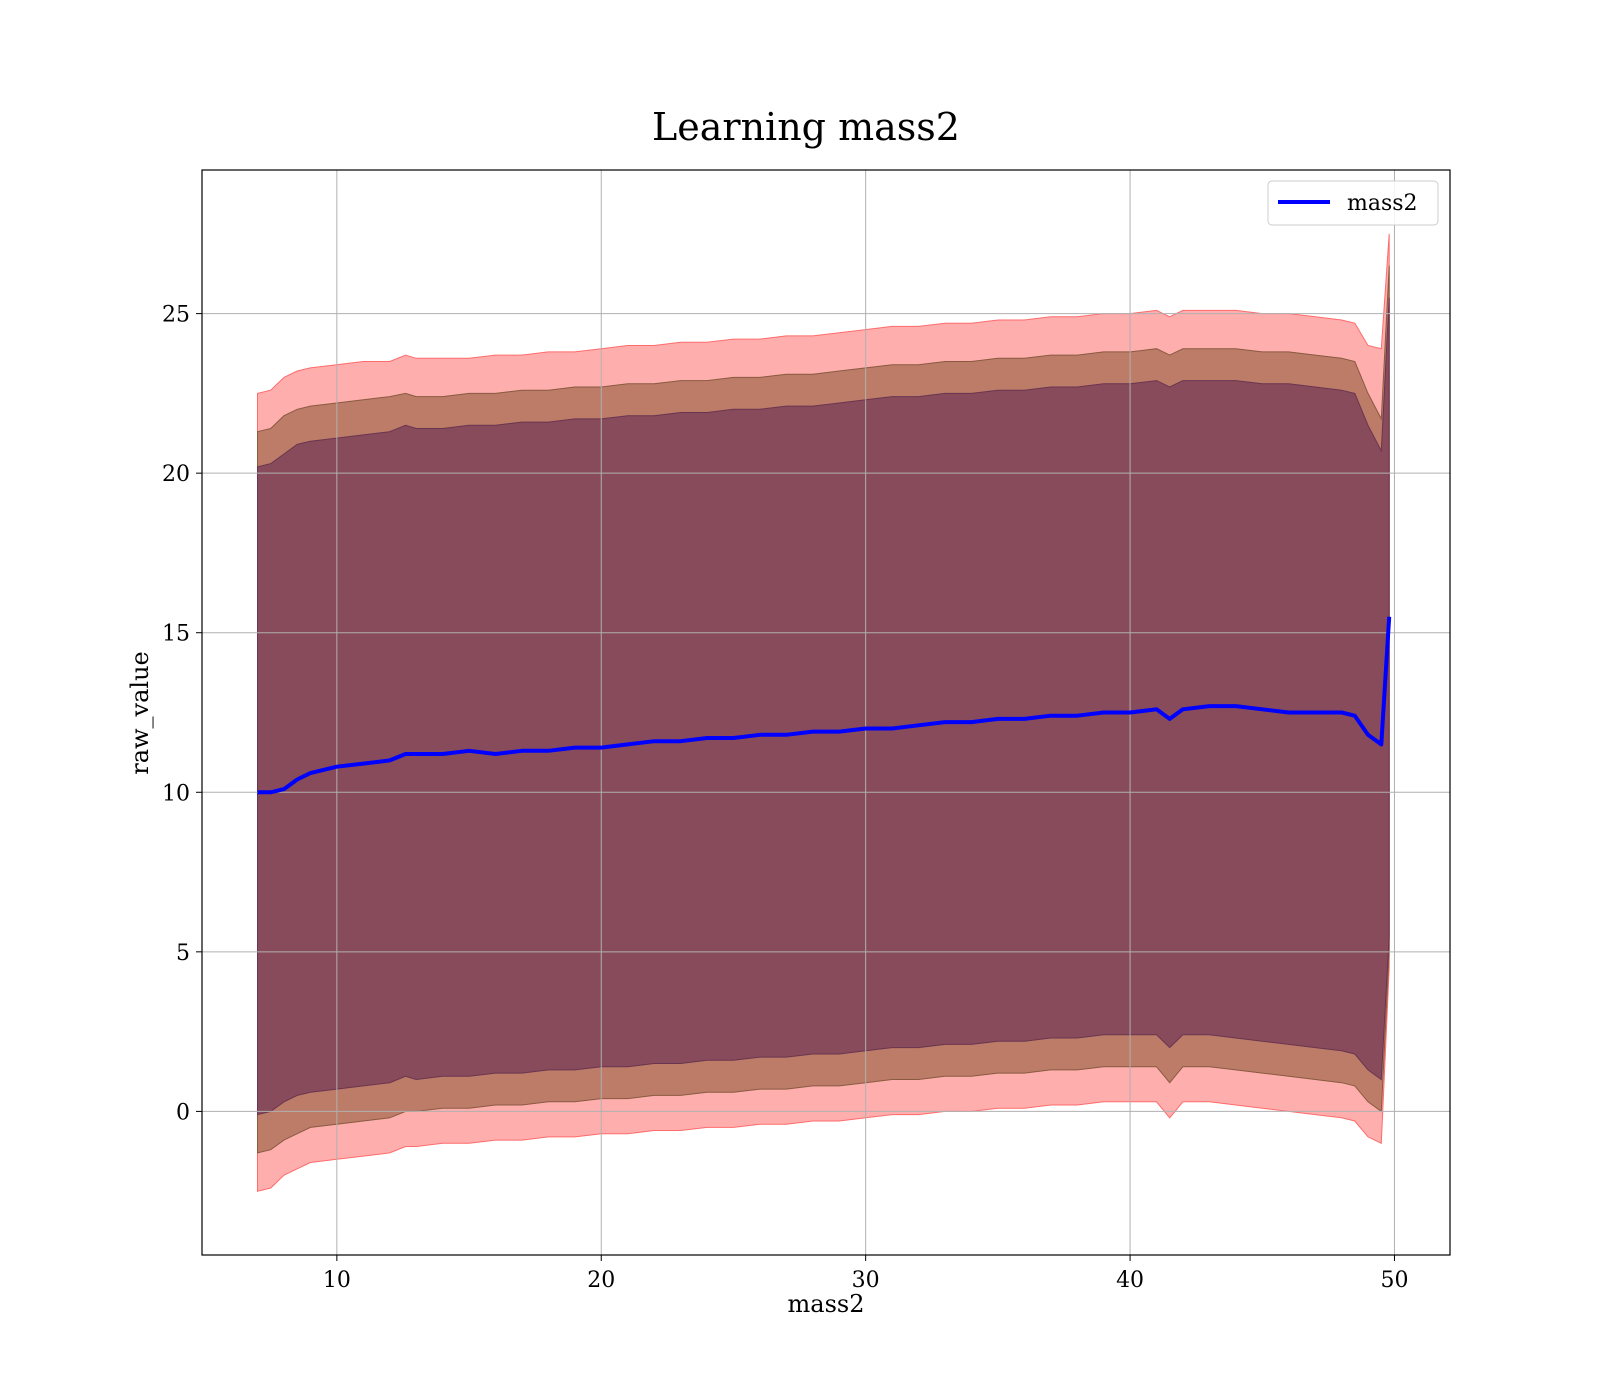  Describe the element at coordinates (866, 1280) in the screenshot. I see `x-tick-label-30: 30` at that location.